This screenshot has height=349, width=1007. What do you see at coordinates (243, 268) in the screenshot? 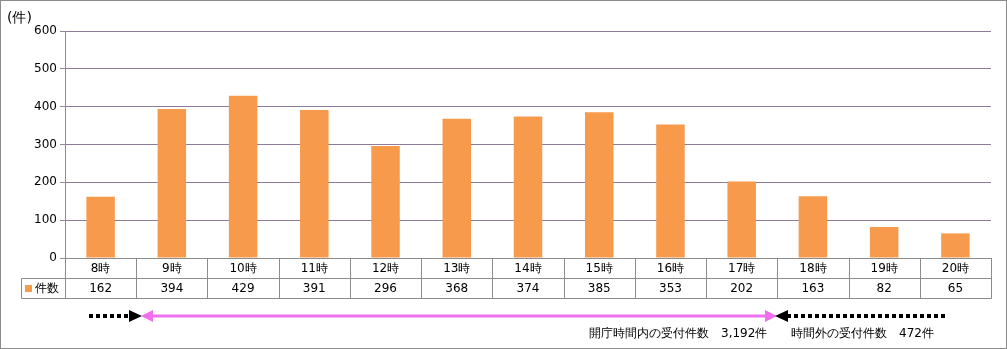
I see `x-tick-label: 10時` at bounding box center [243, 268].